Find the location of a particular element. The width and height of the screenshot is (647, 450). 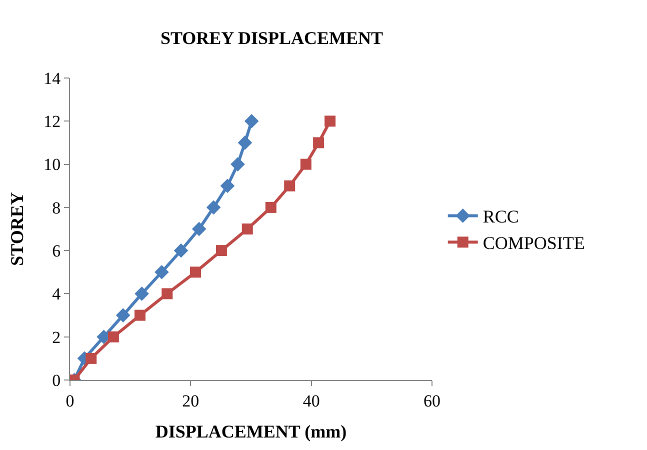

legend-label: RCC is located at coordinates (500, 216).